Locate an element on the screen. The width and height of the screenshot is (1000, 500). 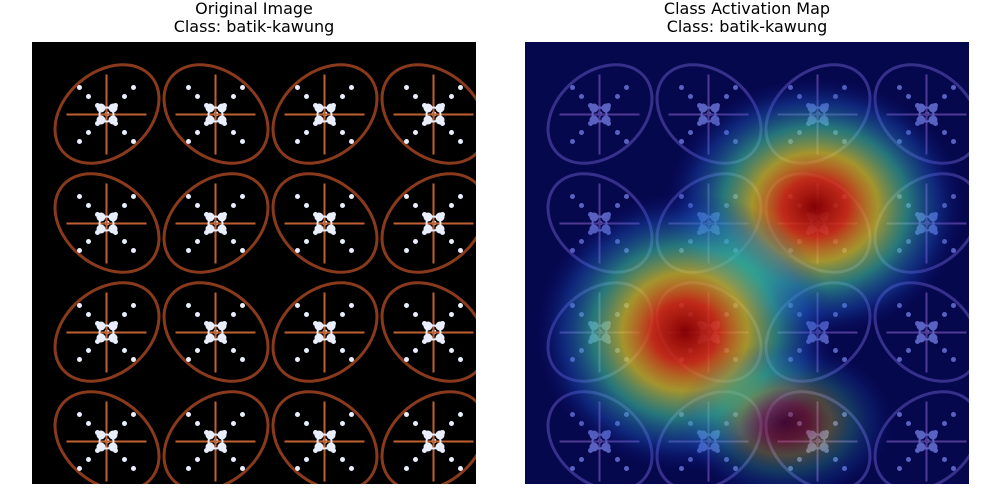
panel-title: Class Activation Map Class: batik-kawung is located at coordinates (742, 18).